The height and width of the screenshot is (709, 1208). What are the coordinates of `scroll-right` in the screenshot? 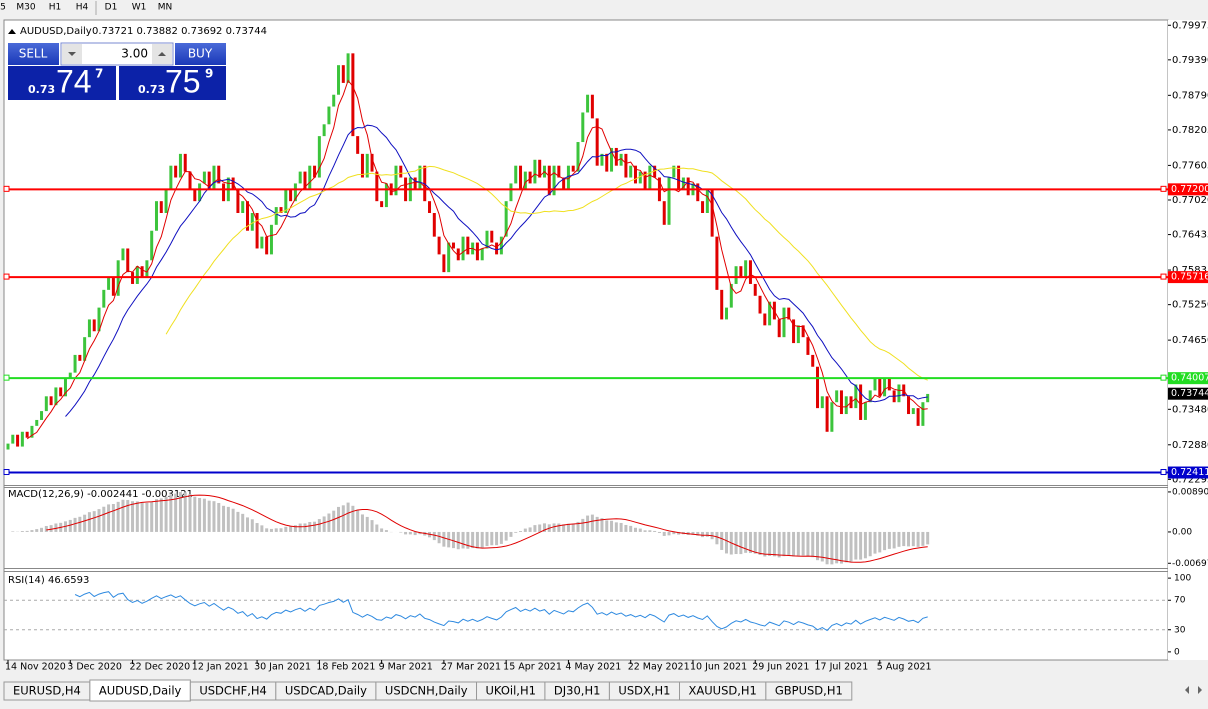 It's located at (1200, 690).